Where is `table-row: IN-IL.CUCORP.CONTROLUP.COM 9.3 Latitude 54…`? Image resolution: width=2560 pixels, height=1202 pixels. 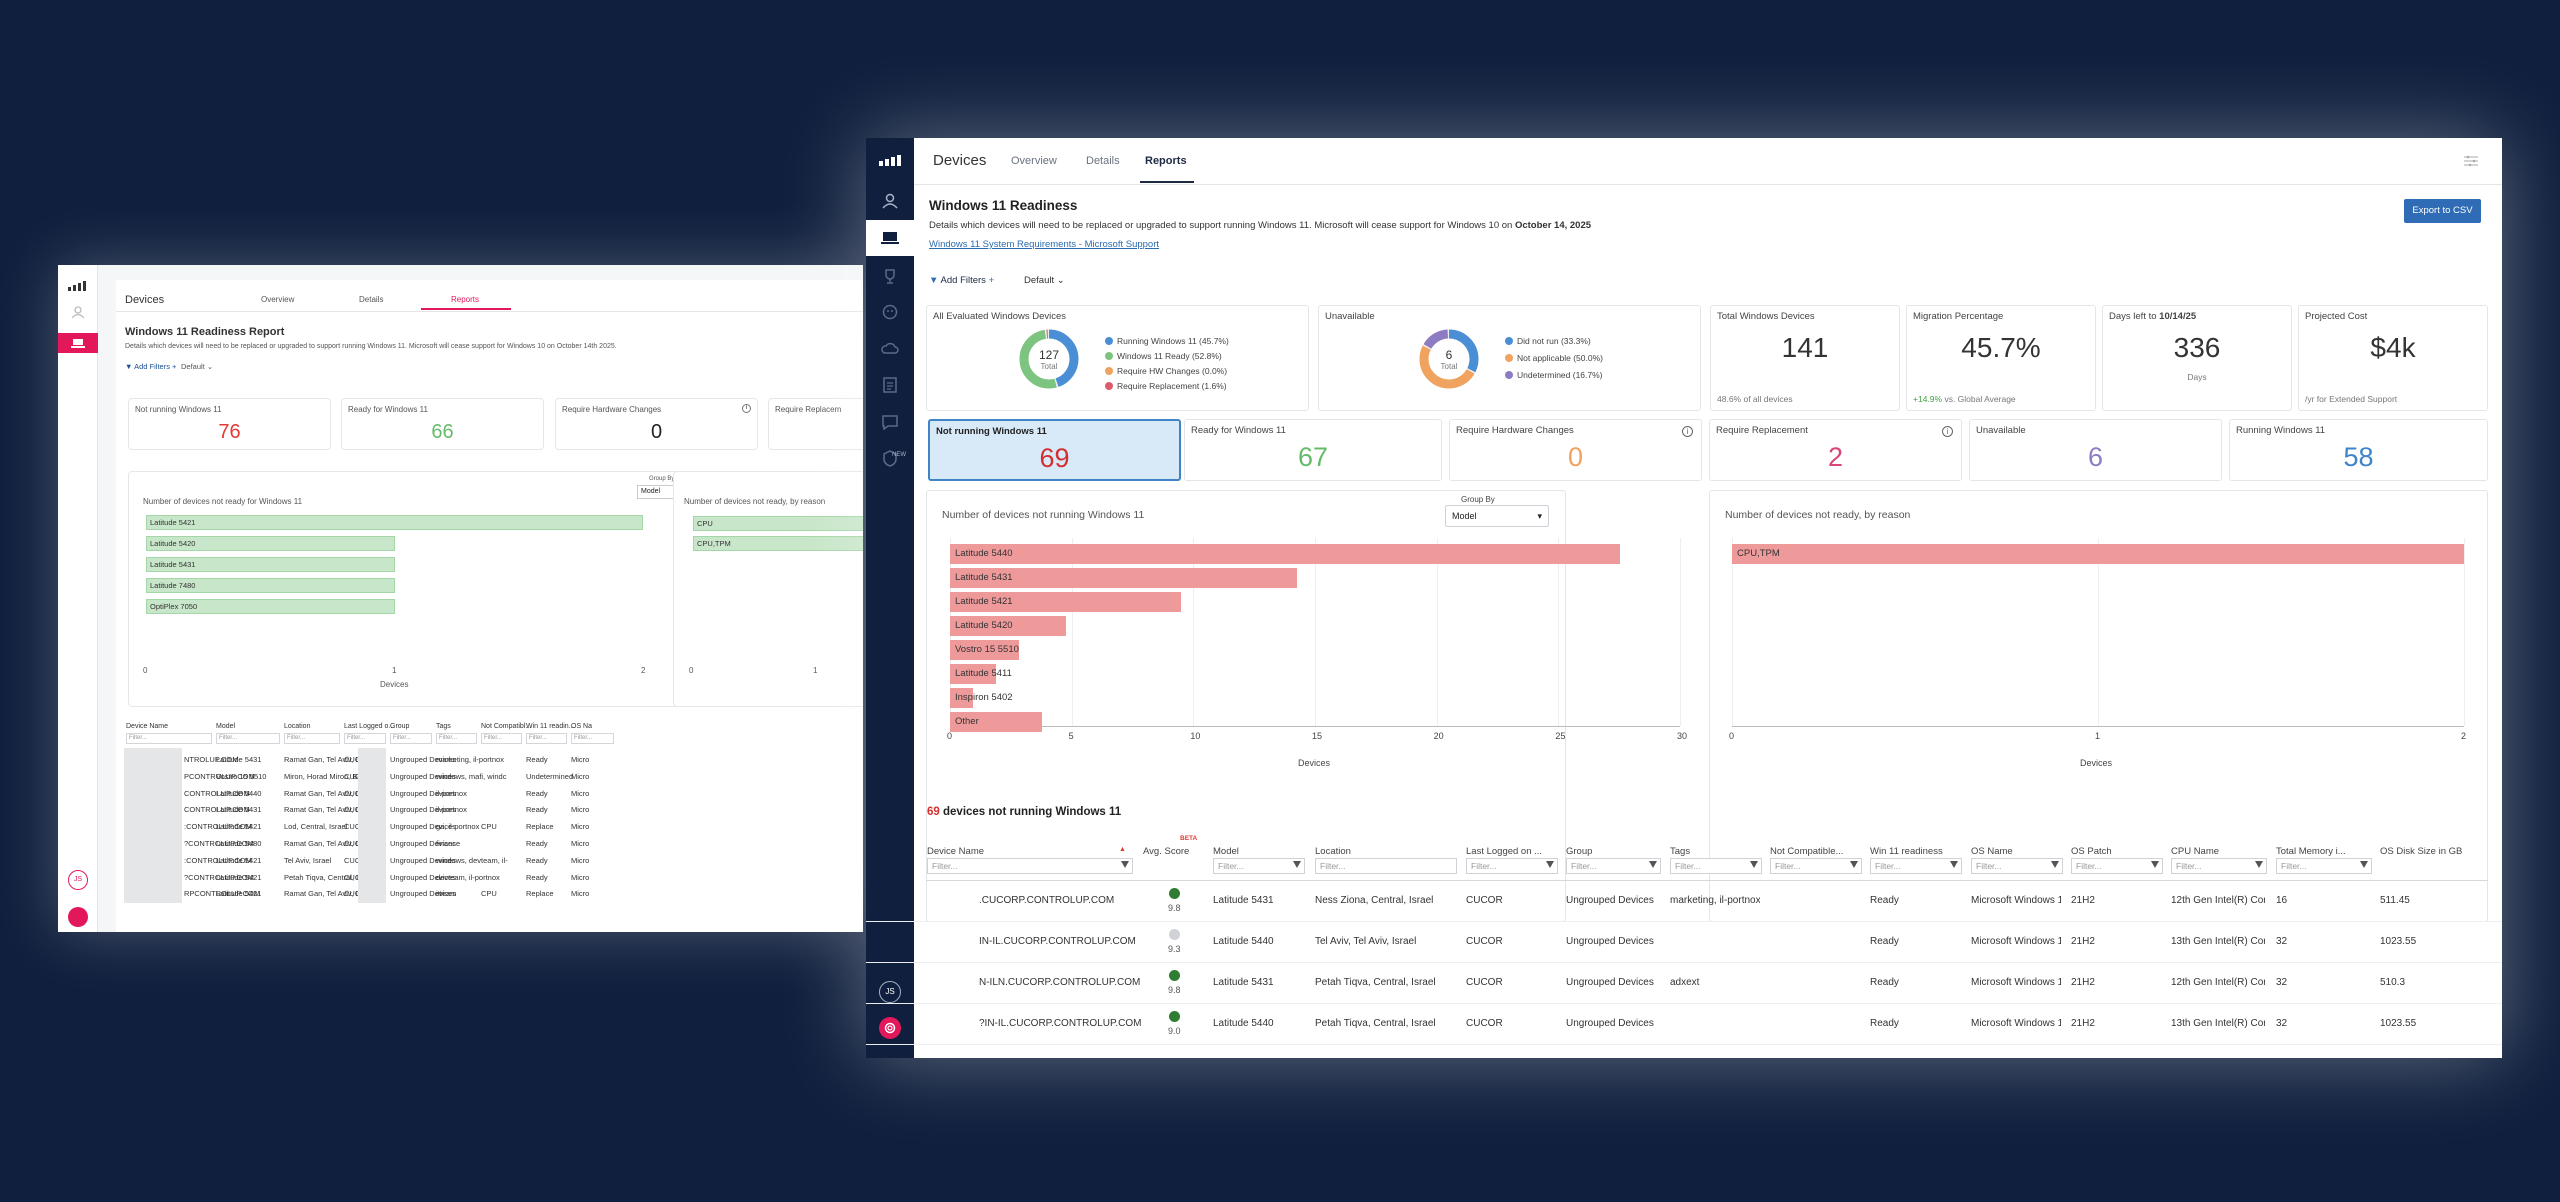
table-row: IN-IL.CUCORP.CONTROLUP.COM 9.3 Latitude 54… is located at coordinates (1684, 942).